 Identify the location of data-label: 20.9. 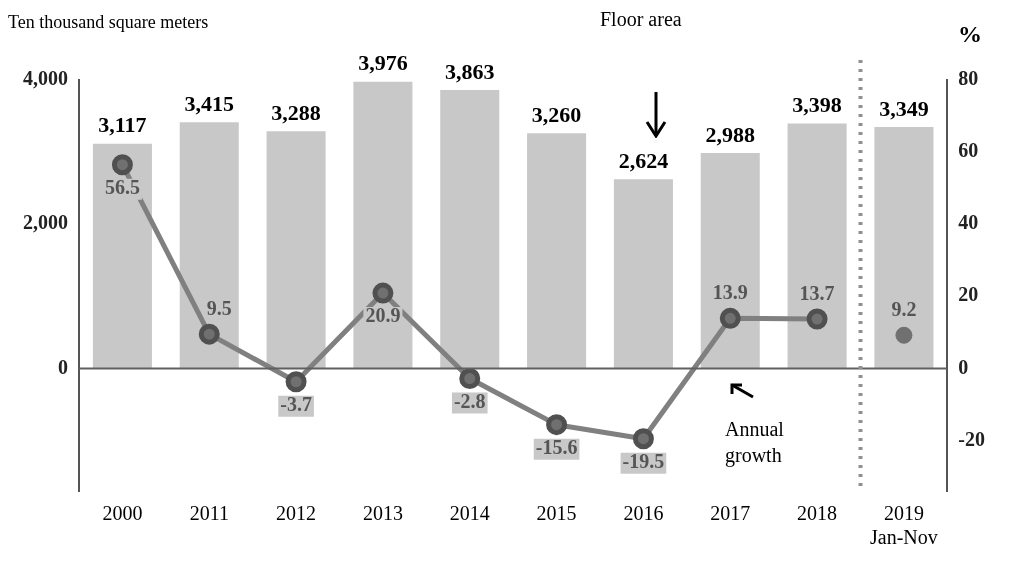
(383, 315).